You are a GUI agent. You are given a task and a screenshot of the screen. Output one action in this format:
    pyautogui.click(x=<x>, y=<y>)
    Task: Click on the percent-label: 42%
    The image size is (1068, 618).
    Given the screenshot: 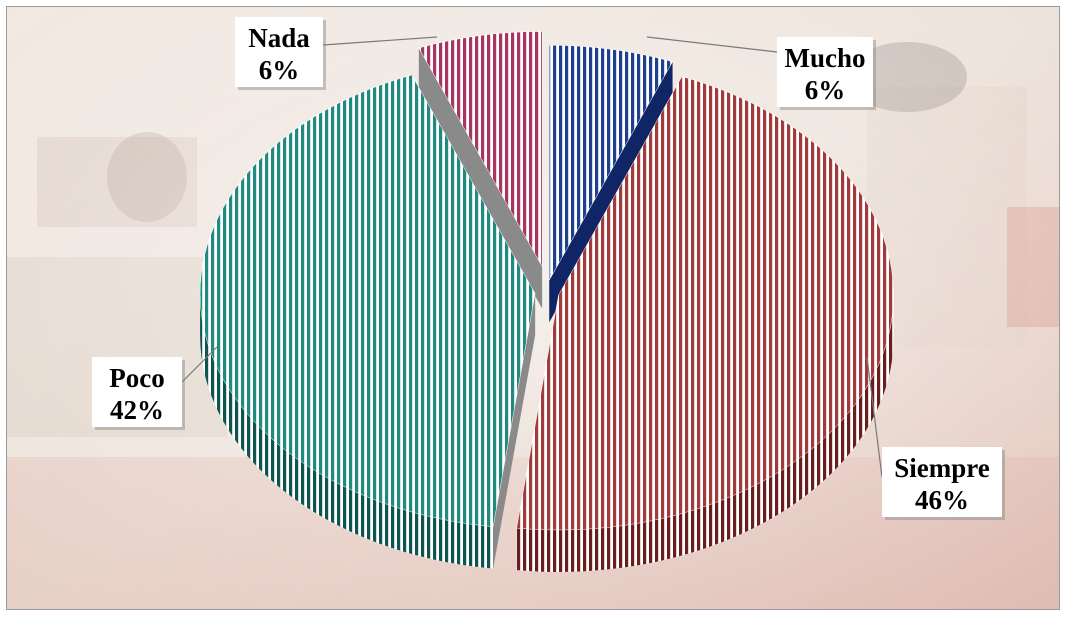 What is the action you would take?
    pyautogui.click(x=137, y=410)
    